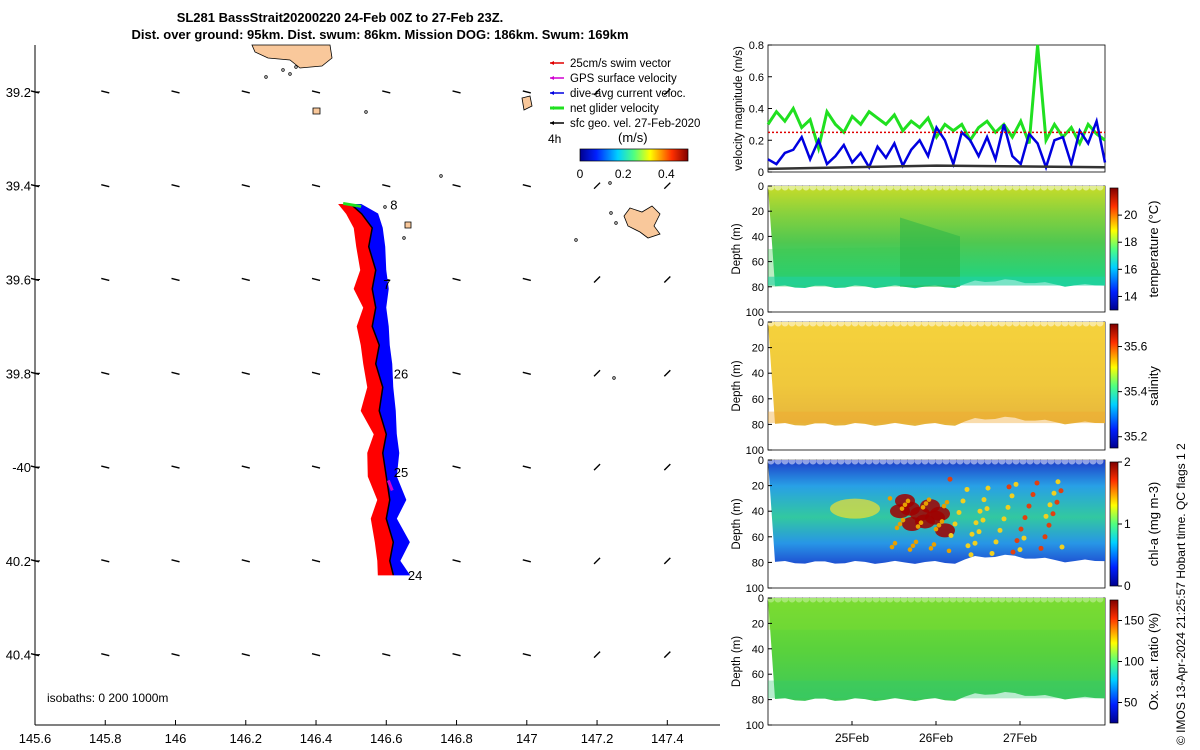 The height and width of the screenshot is (750, 1200). What do you see at coordinates (946, 525) in the screenshot?
I see `chlorophyll-panel: 0 20 40 60 80 100 Depth (m) 0 1 2 chl-a (mg m-3)` at bounding box center [946, 525].